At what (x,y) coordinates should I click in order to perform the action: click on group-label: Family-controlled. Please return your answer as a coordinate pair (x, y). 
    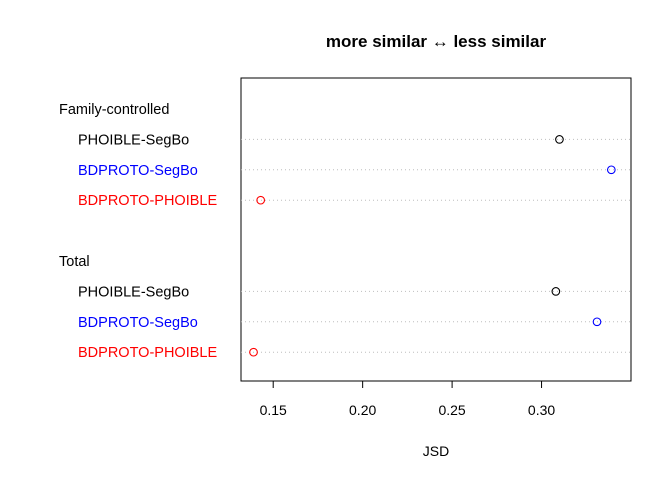
    Looking at the image, I should click on (114, 110).